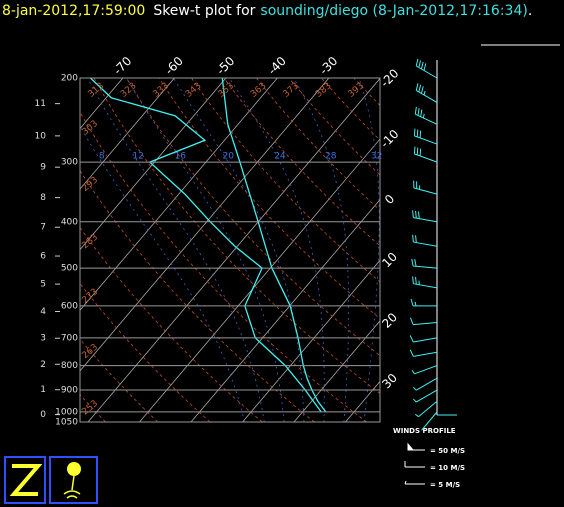 The image size is (564, 507). What do you see at coordinates (73, 483) in the screenshot?
I see `logo-string` at bounding box center [73, 483].